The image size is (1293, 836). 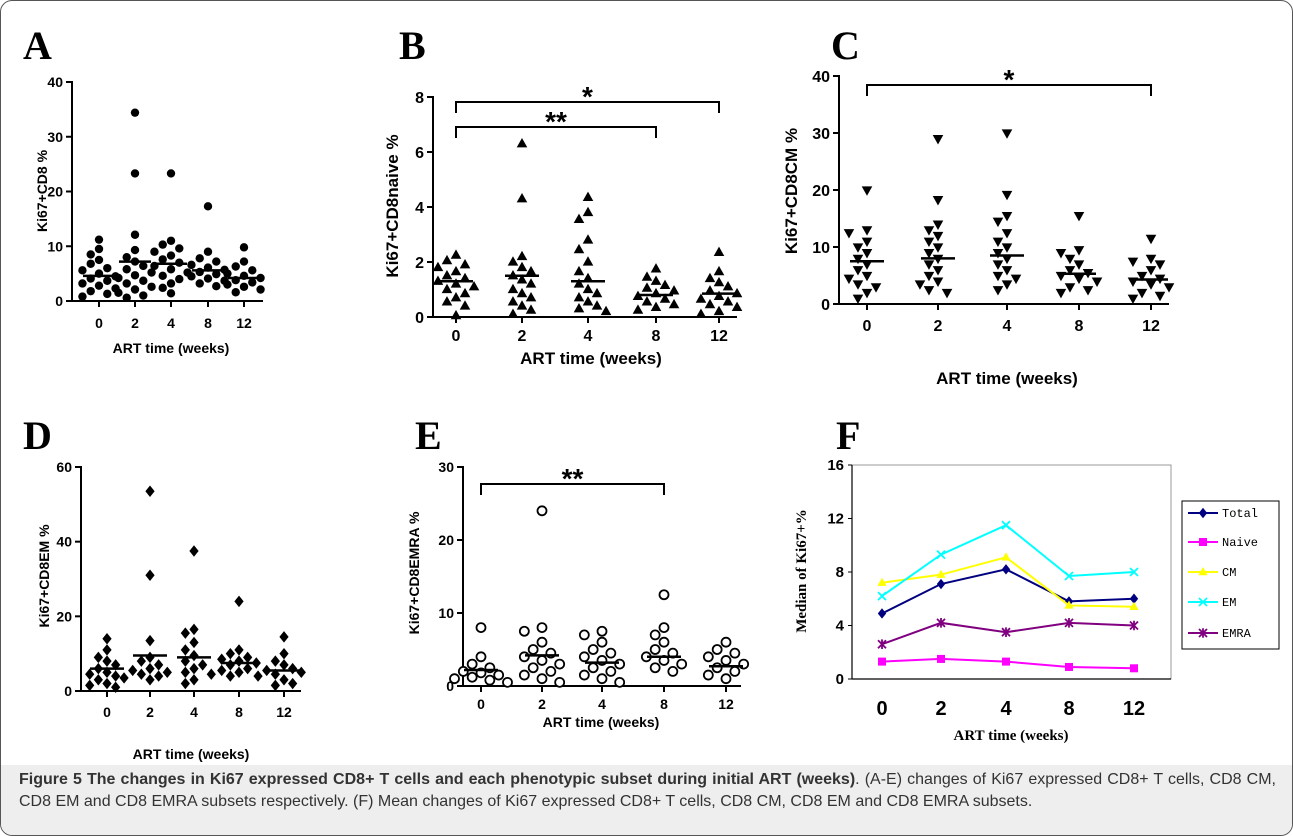 What do you see at coordinates (1229, 603) in the screenshot?
I see `legend-em-label: EM` at bounding box center [1229, 603].